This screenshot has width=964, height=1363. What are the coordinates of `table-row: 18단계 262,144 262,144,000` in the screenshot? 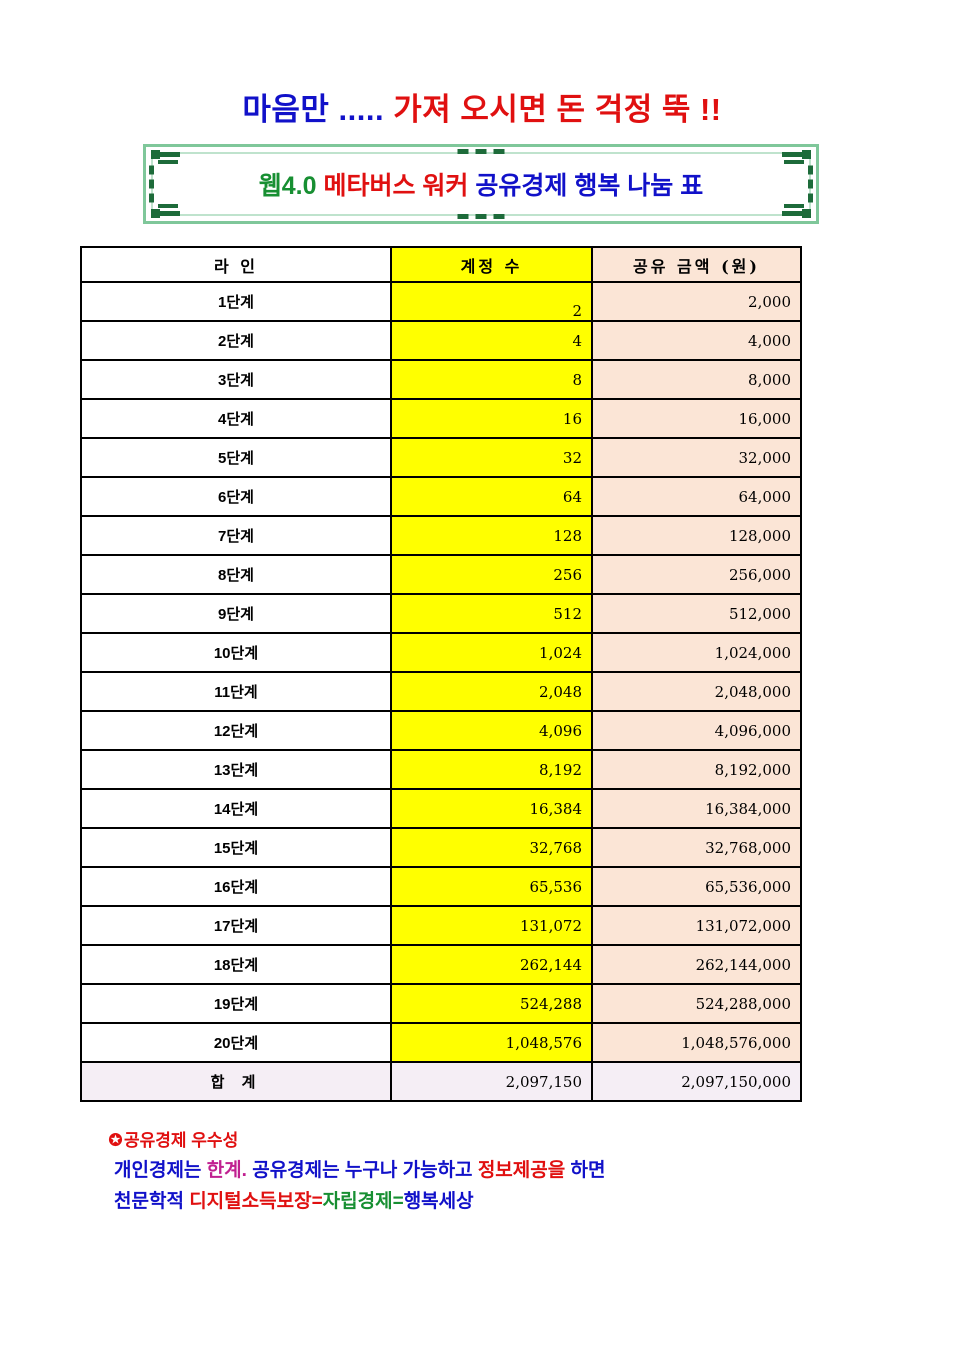 It's located at (441, 964).